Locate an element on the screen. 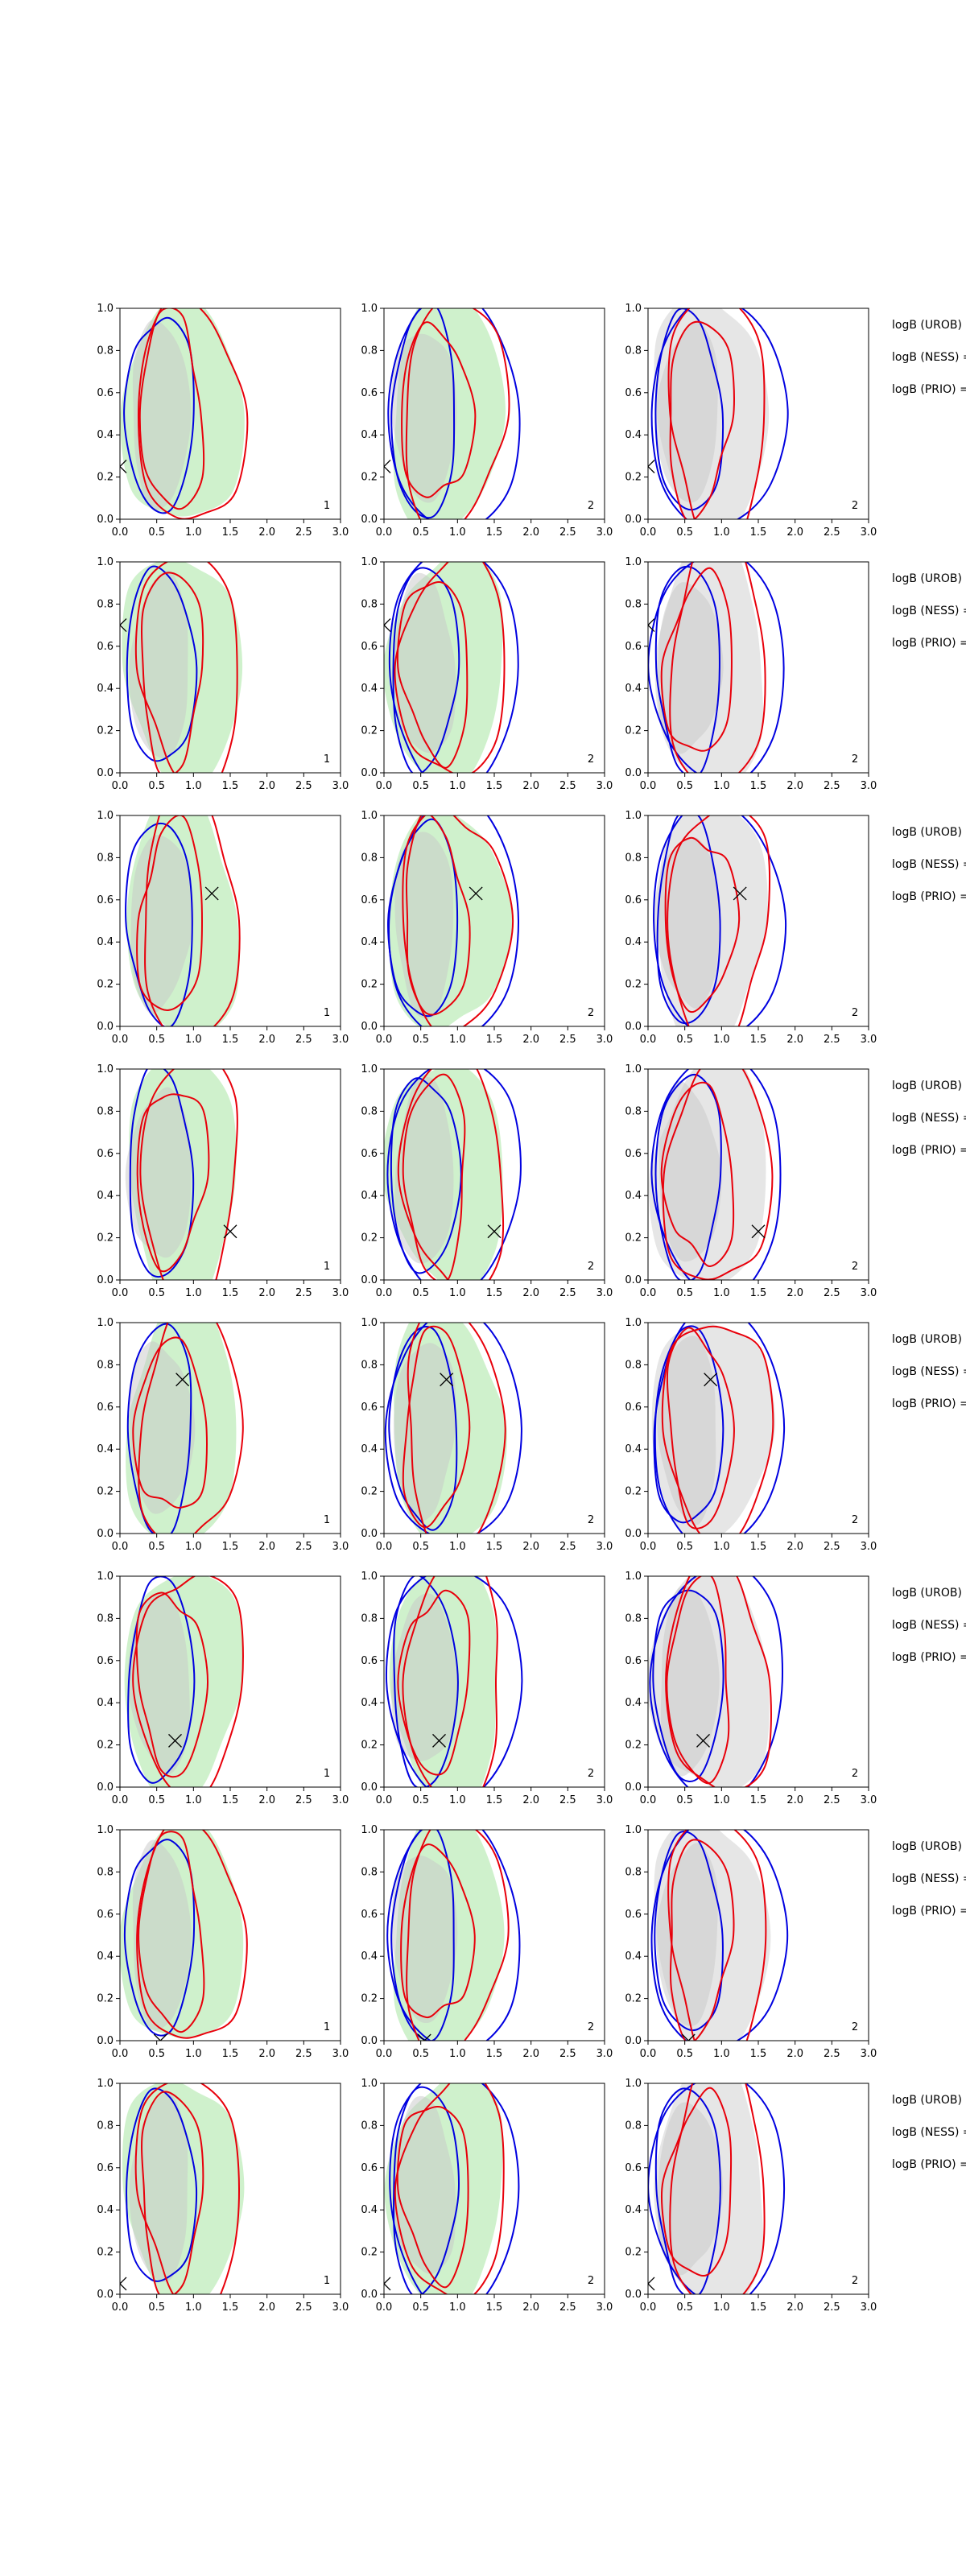 This screenshot has height=2576, width=966. x-tick-label: 0.0 is located at coordinates (384, 1293).